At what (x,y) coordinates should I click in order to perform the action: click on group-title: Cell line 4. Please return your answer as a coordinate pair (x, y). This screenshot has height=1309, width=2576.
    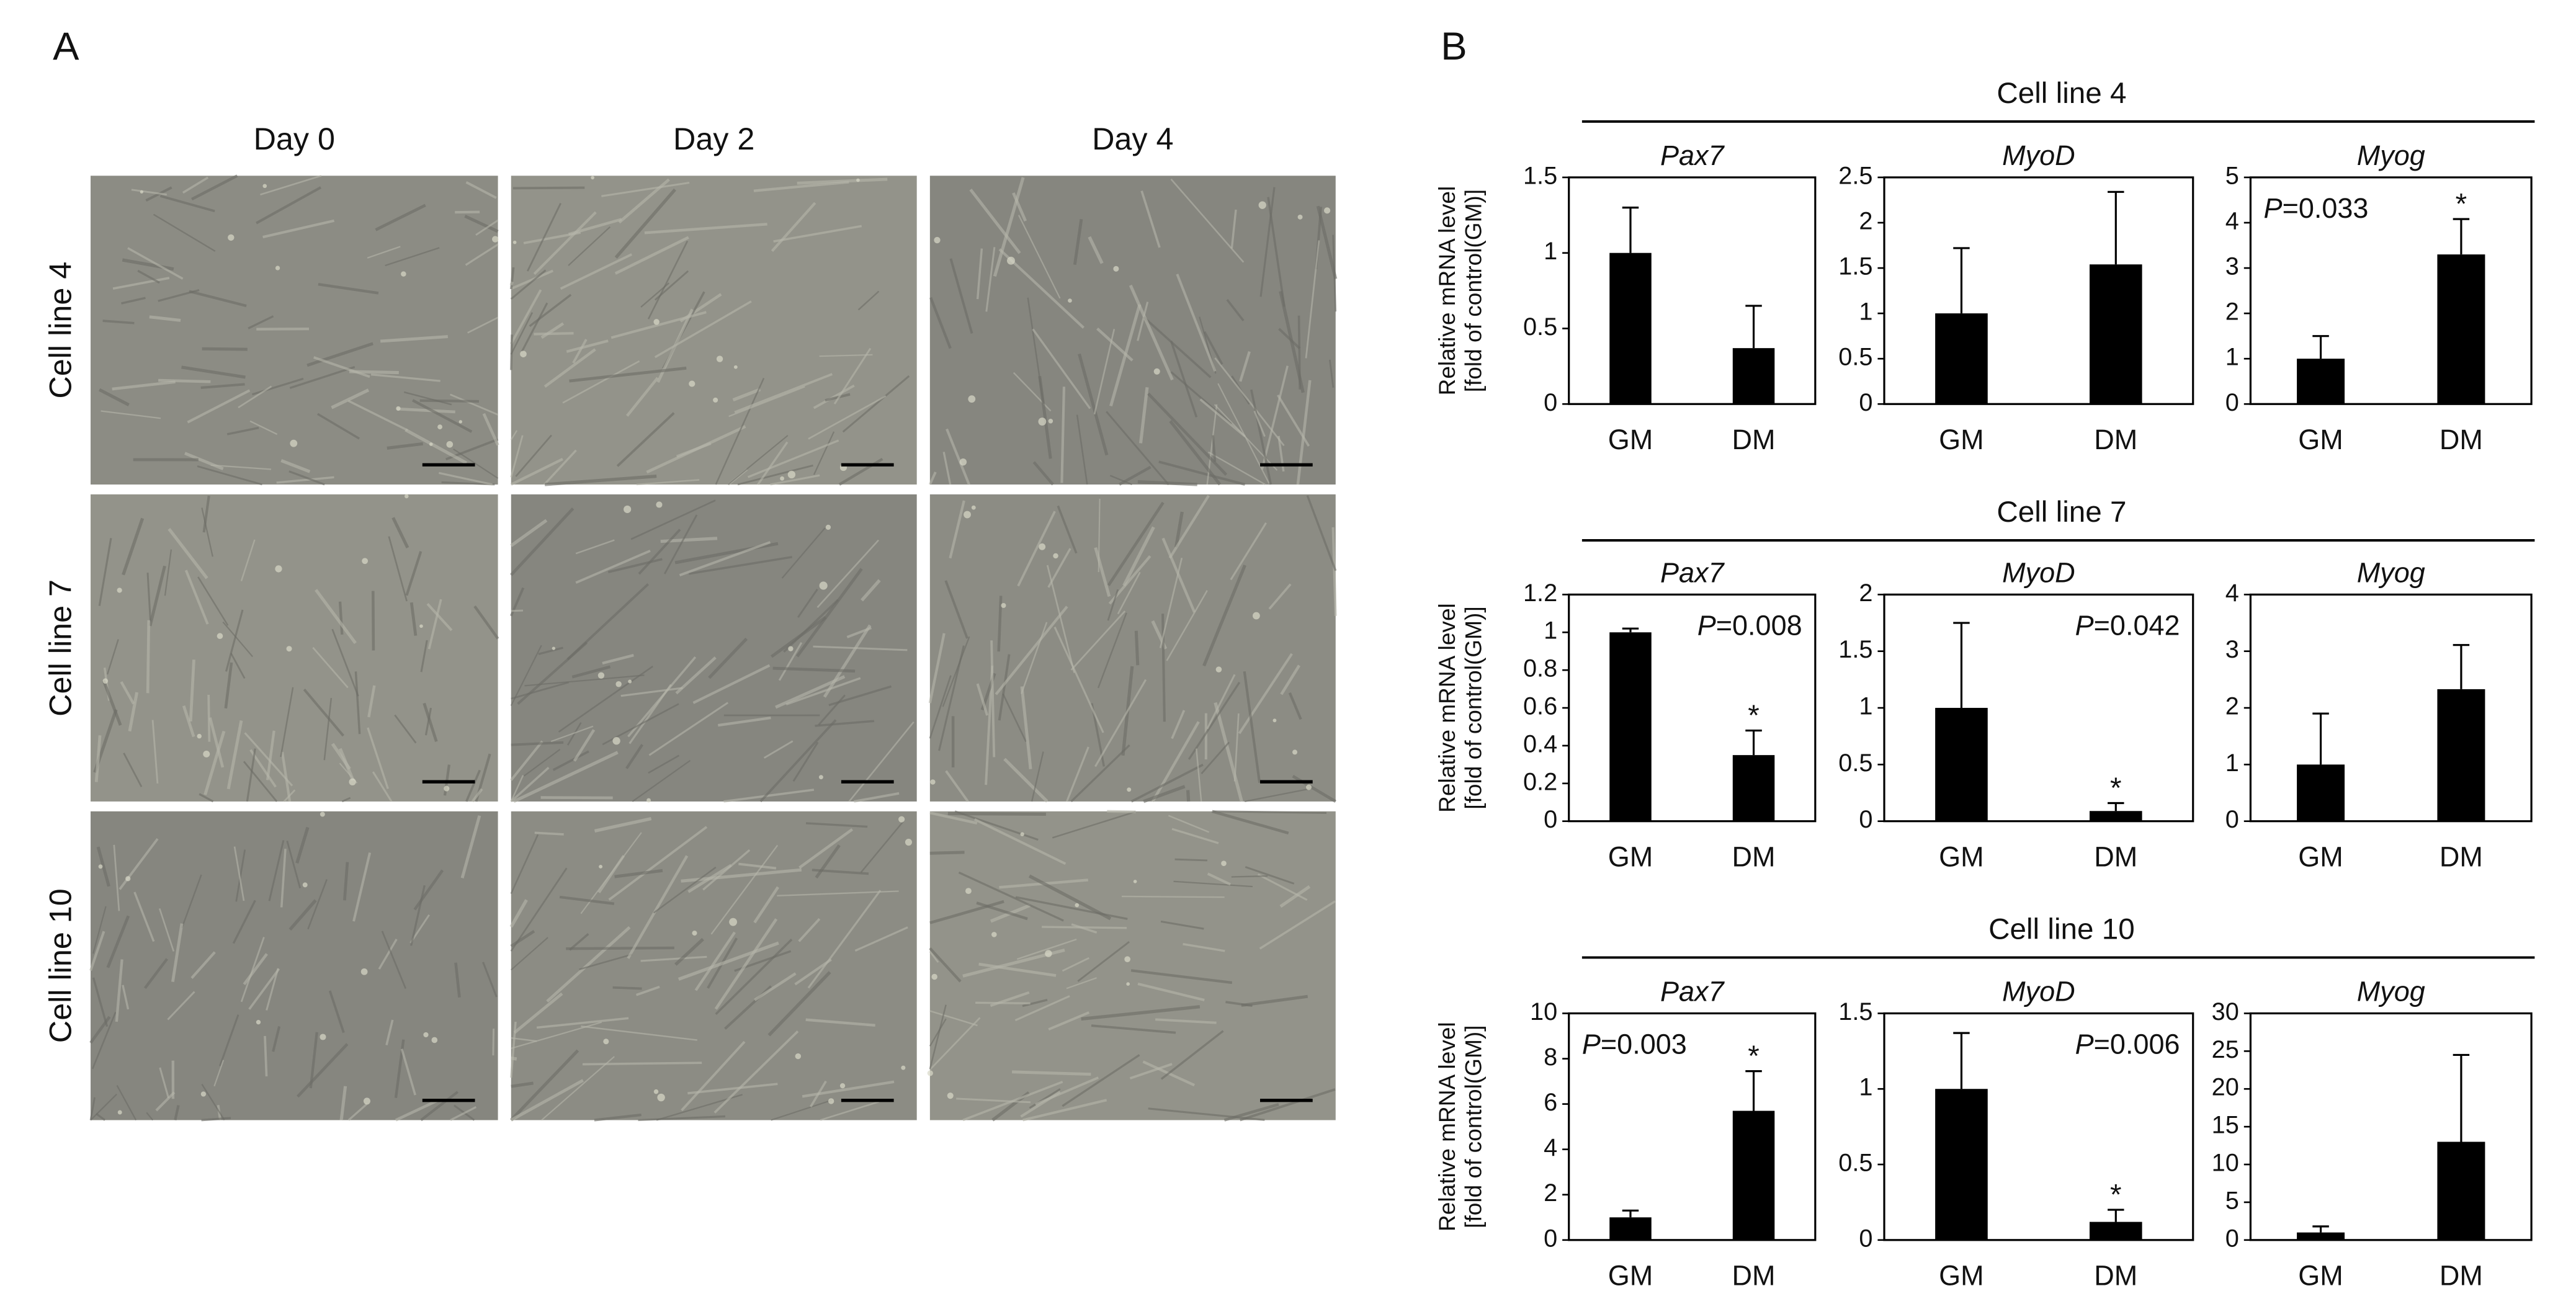
    Looking at the image, I should click on (2061, 94).